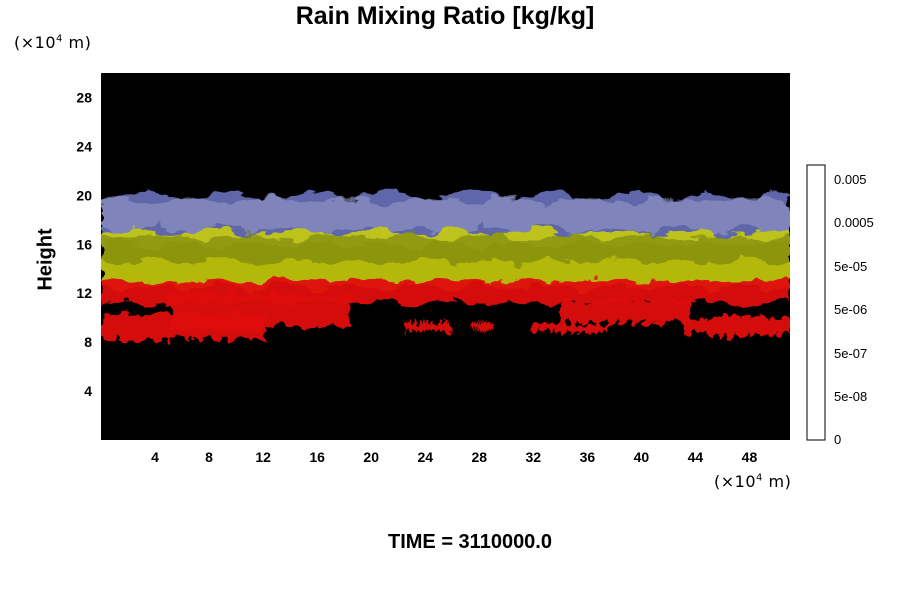  Describe the element at coordinates (445, 249) in the screenshot. I see `layer-middle-shade` at that location.